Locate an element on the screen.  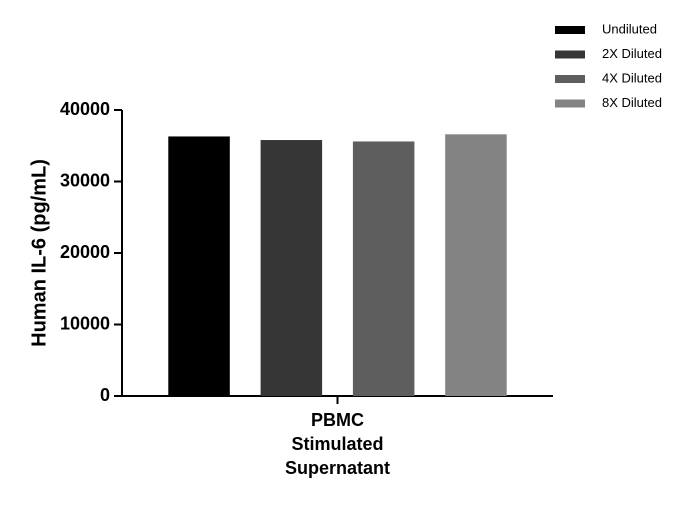
y-axis-label: Human IL-6 (pg/mL) is located at coordinates (39, 253).